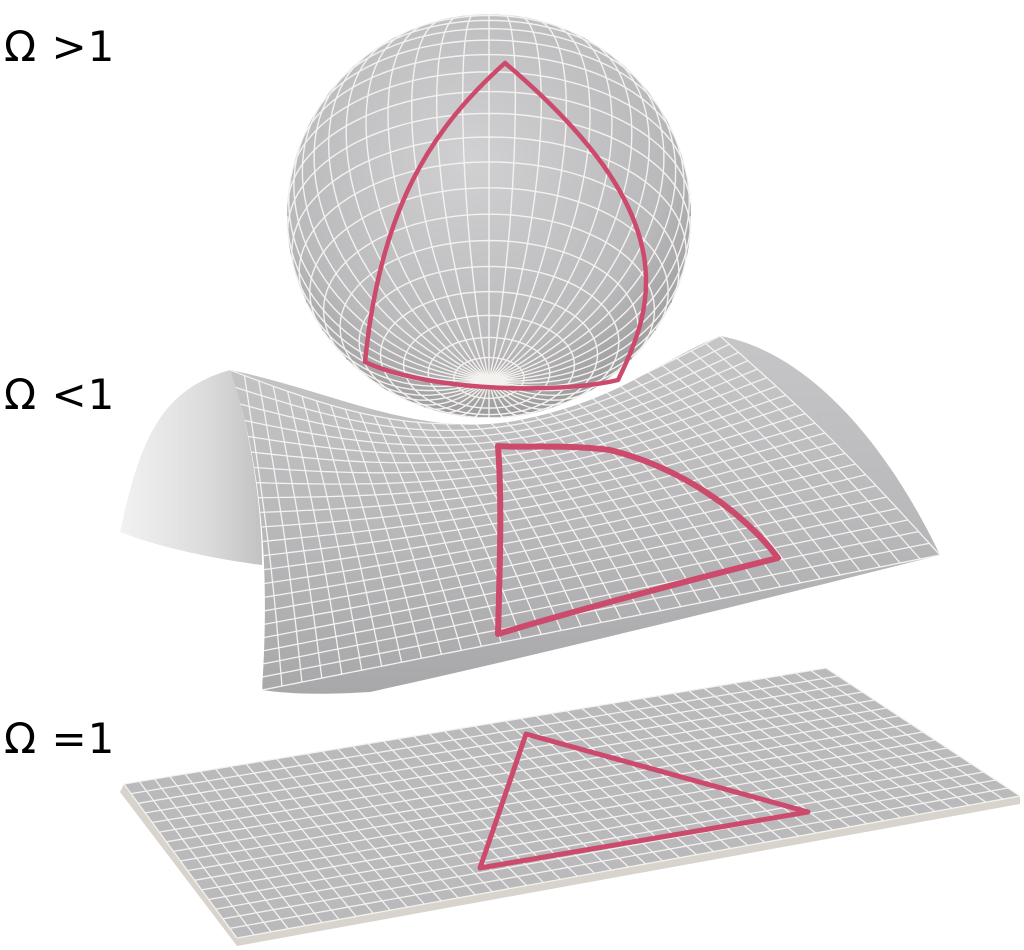 This screenshot has width=1024, height=950. I want to click on saddle-flap, so click(191, 467).